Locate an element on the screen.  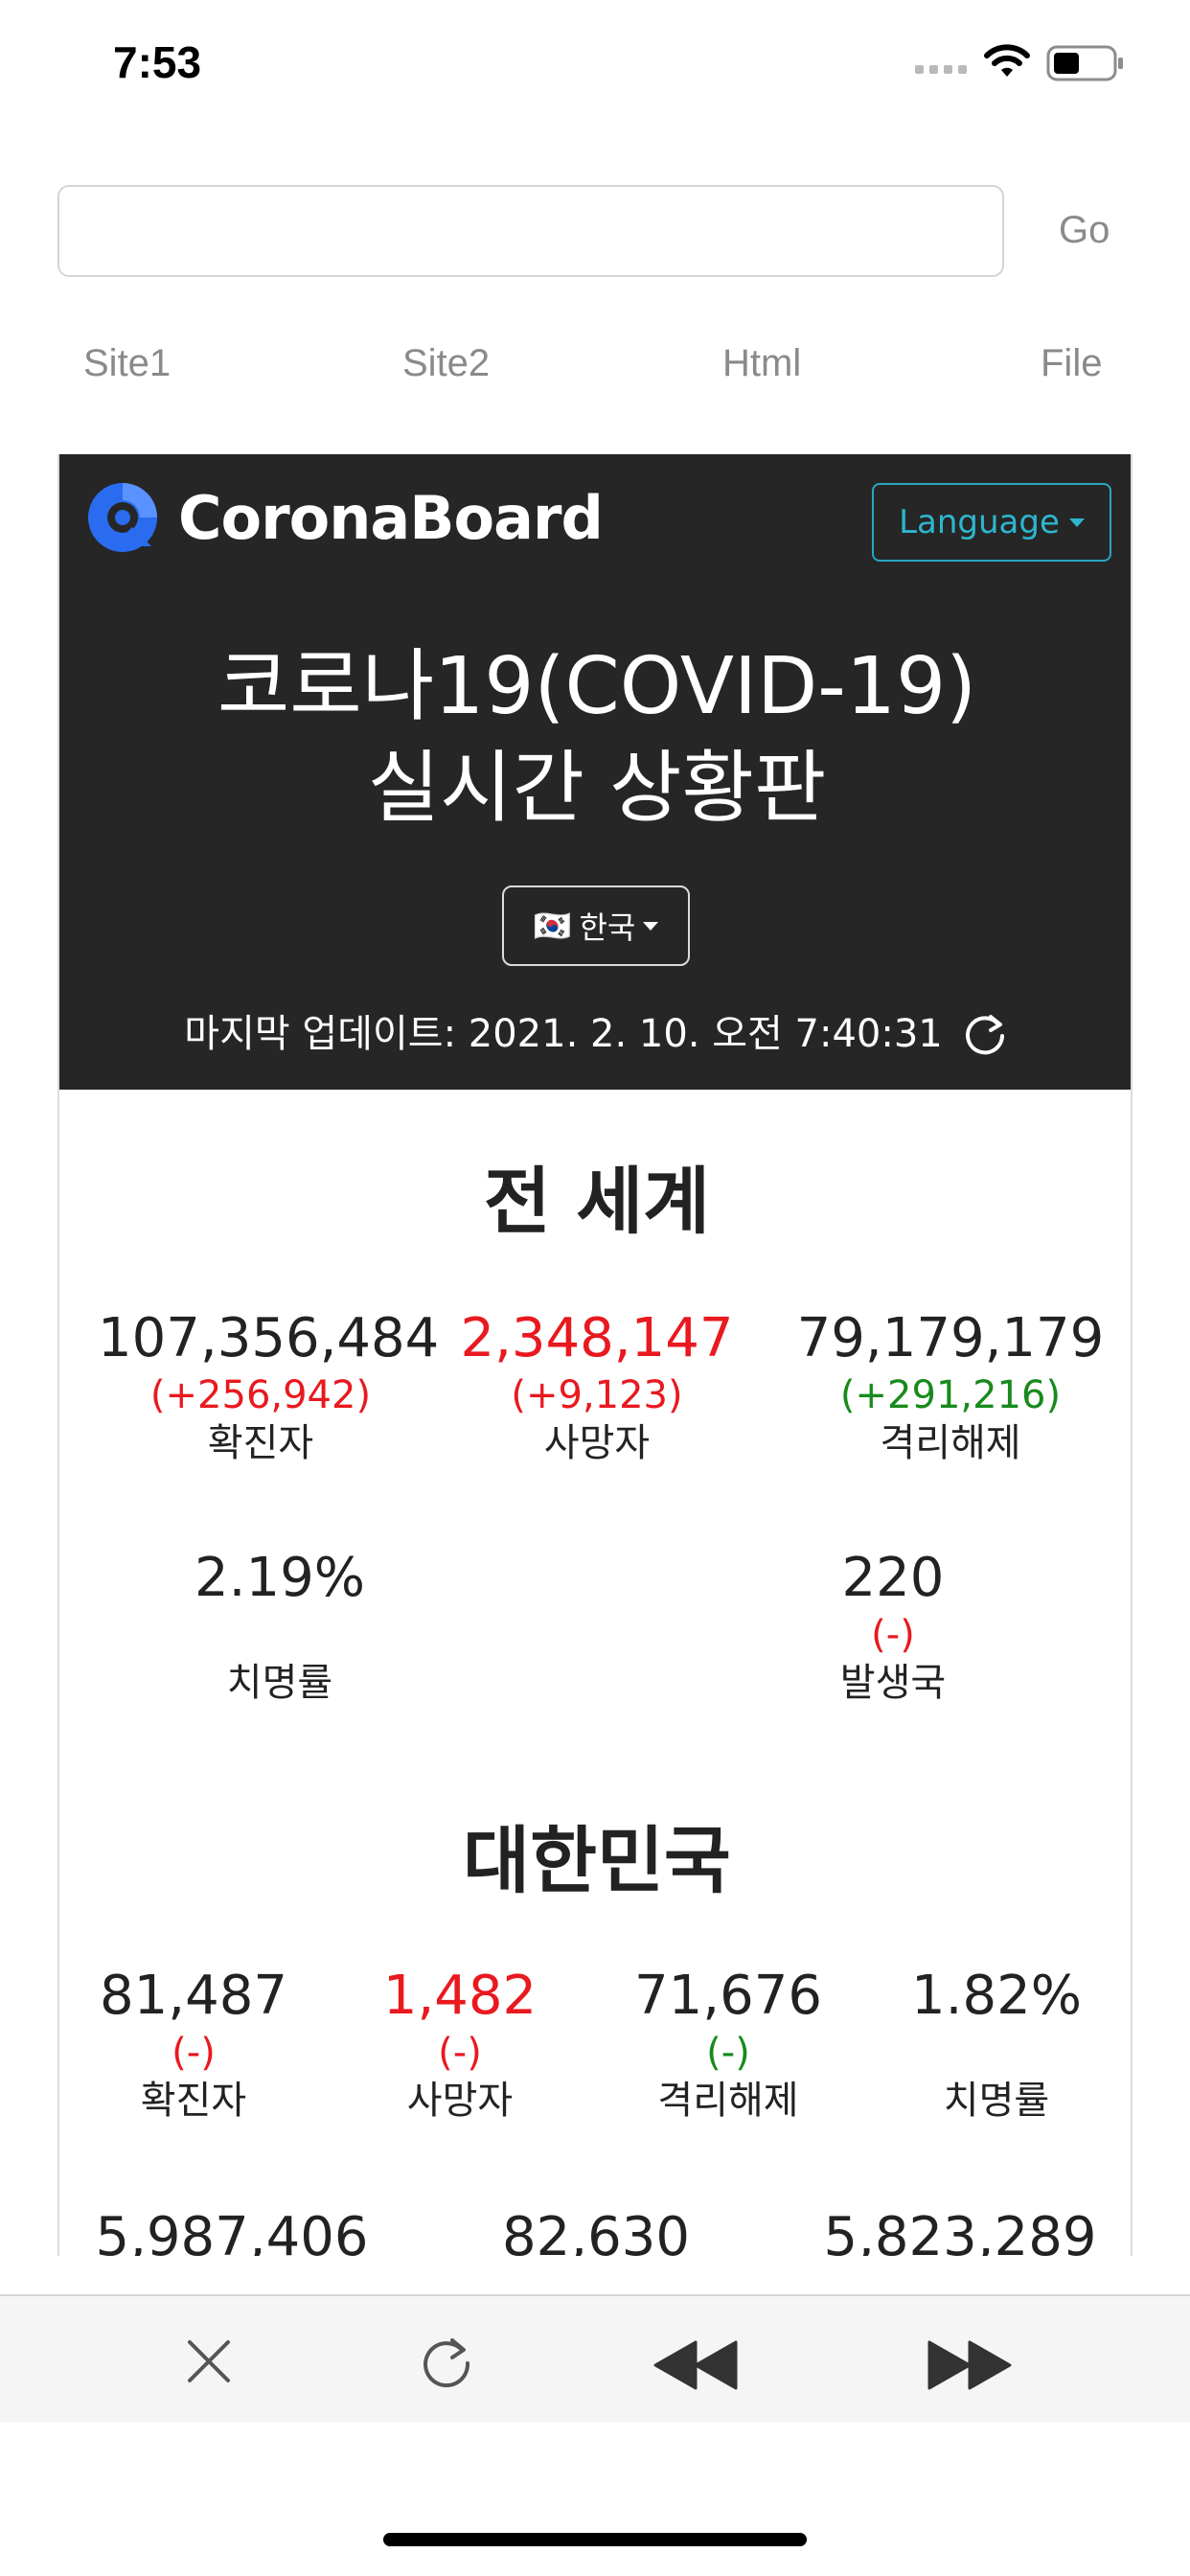
country-label: 한국 is located at coordinates (607, 927).